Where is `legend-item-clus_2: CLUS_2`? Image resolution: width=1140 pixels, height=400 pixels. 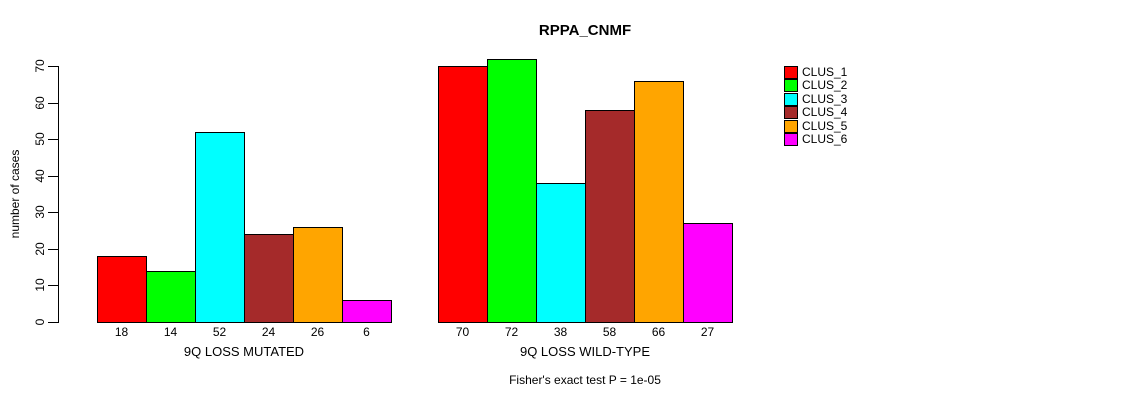
legend-item-clus_2: CLUS_2 is located at coordinates (815, 85).